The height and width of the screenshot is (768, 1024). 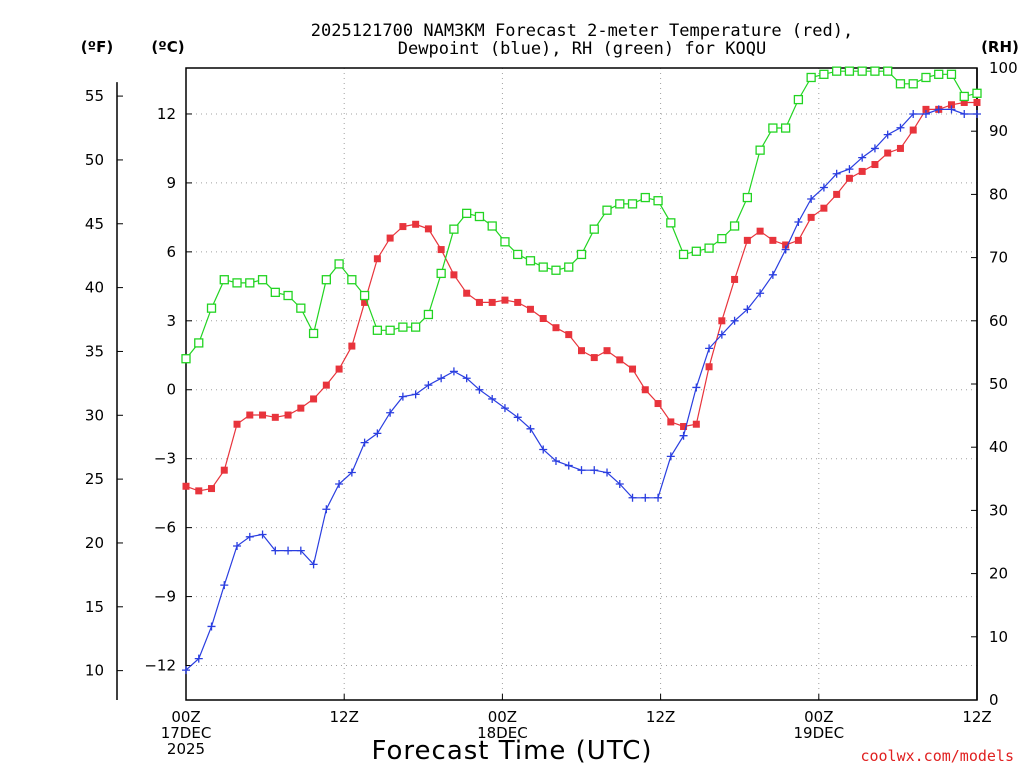 What do you see at coordinates (186, 733) in the screenshot?
I see `x-tick-label: 17DEC` at bounding box center [186, 733].